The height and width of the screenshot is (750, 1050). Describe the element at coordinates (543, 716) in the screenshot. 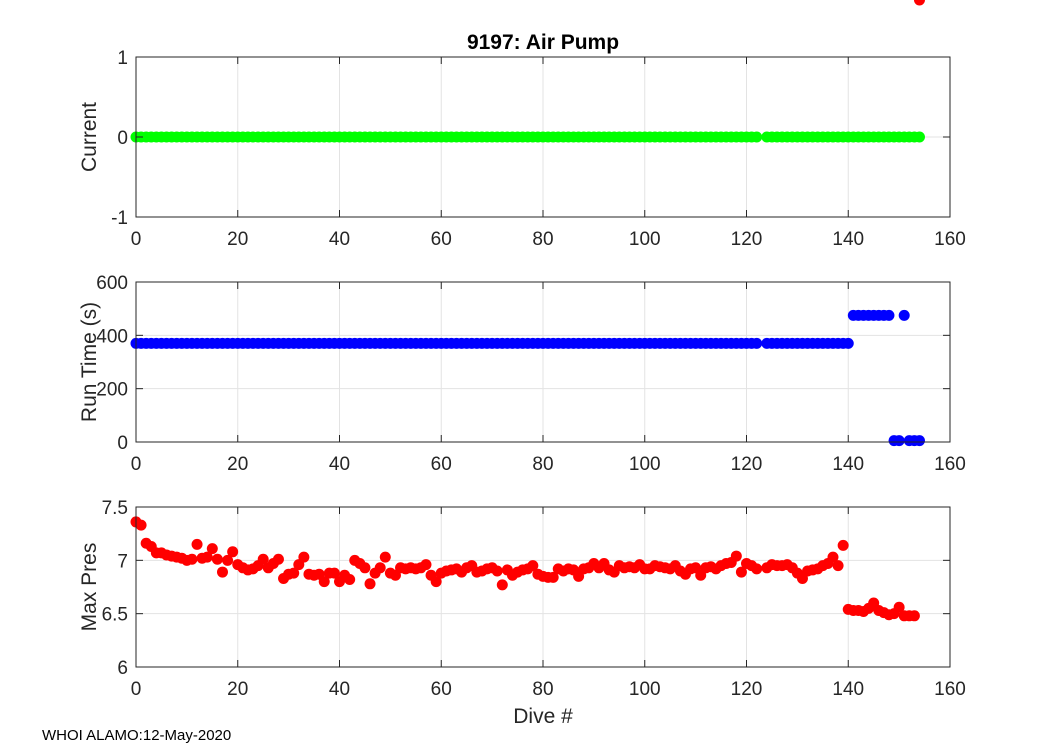

I see `x-axis-label: Dive #` at that location.